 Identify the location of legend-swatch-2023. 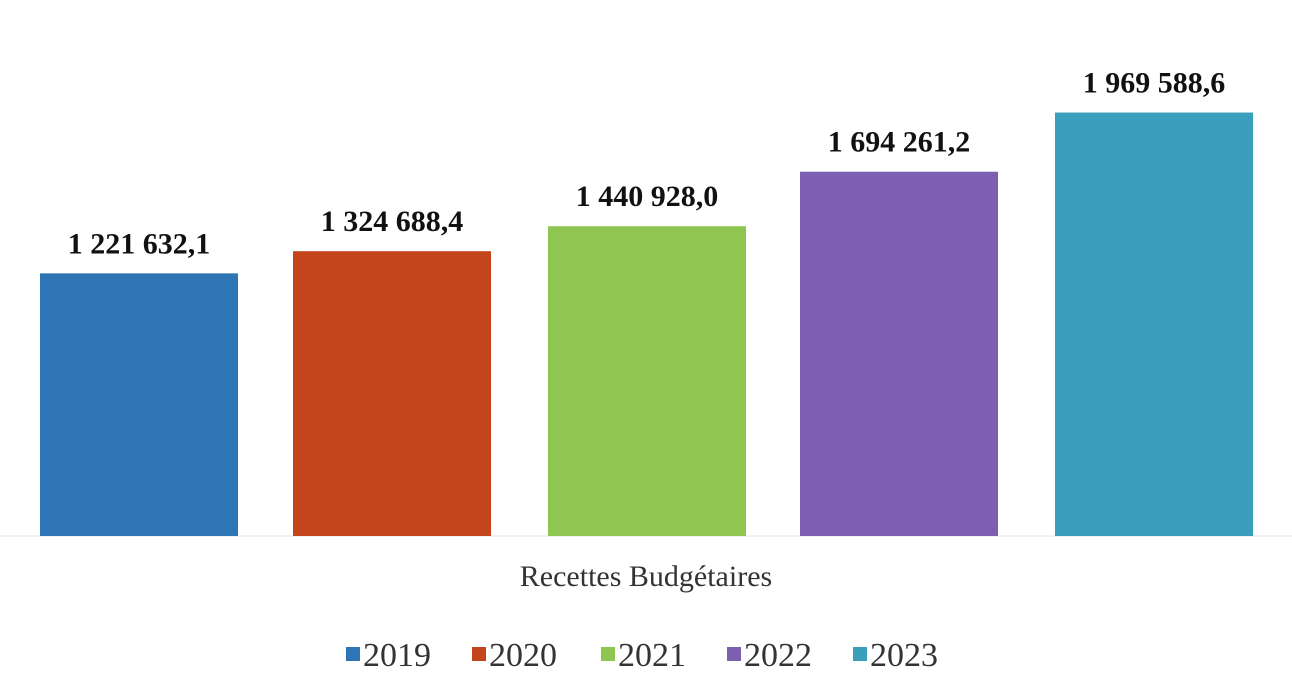
(860, 654).